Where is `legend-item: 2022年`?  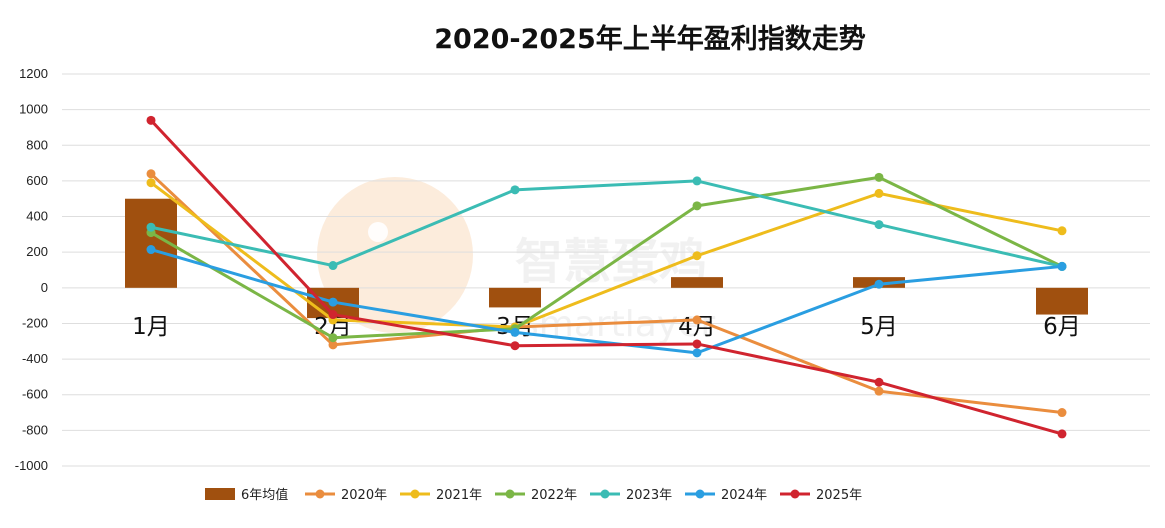 legend-item: 2022年 is located at coordinates (536, 495).